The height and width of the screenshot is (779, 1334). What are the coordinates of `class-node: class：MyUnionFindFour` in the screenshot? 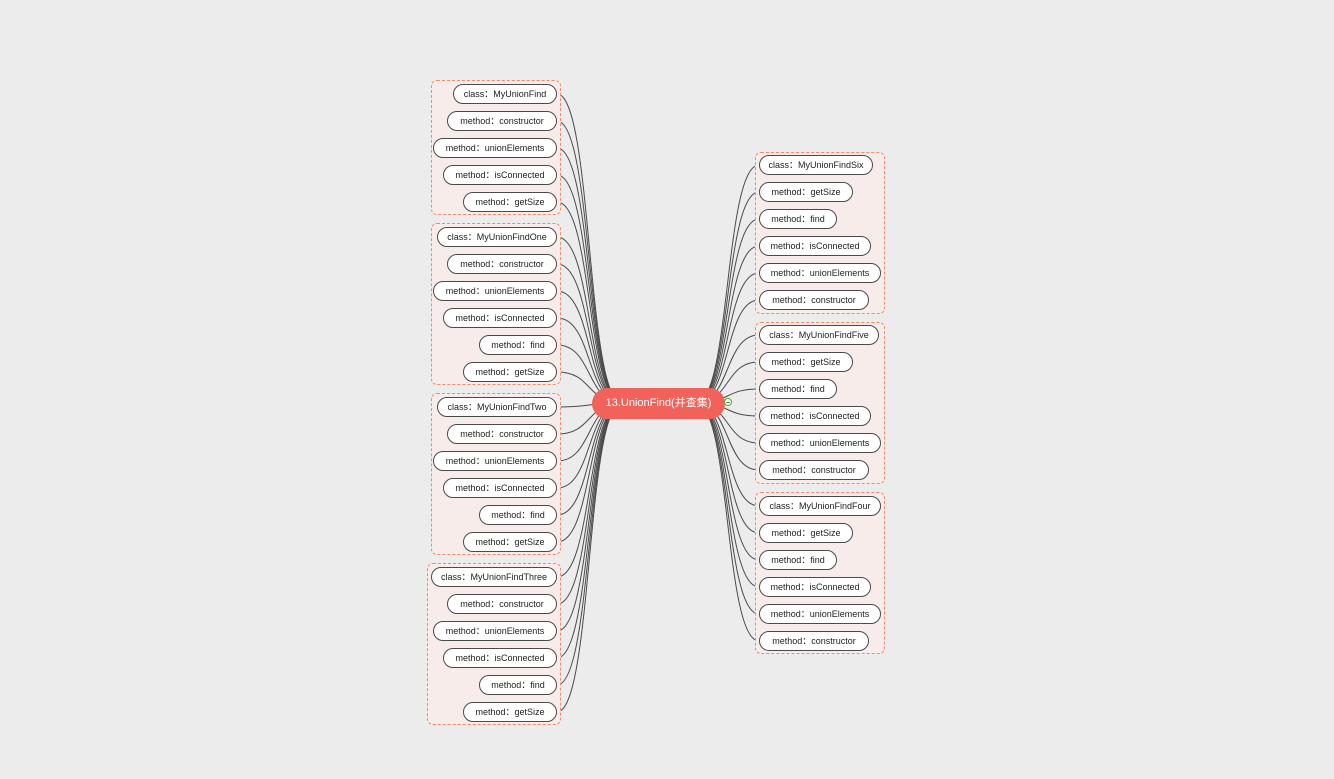 It's located at (820, 506).